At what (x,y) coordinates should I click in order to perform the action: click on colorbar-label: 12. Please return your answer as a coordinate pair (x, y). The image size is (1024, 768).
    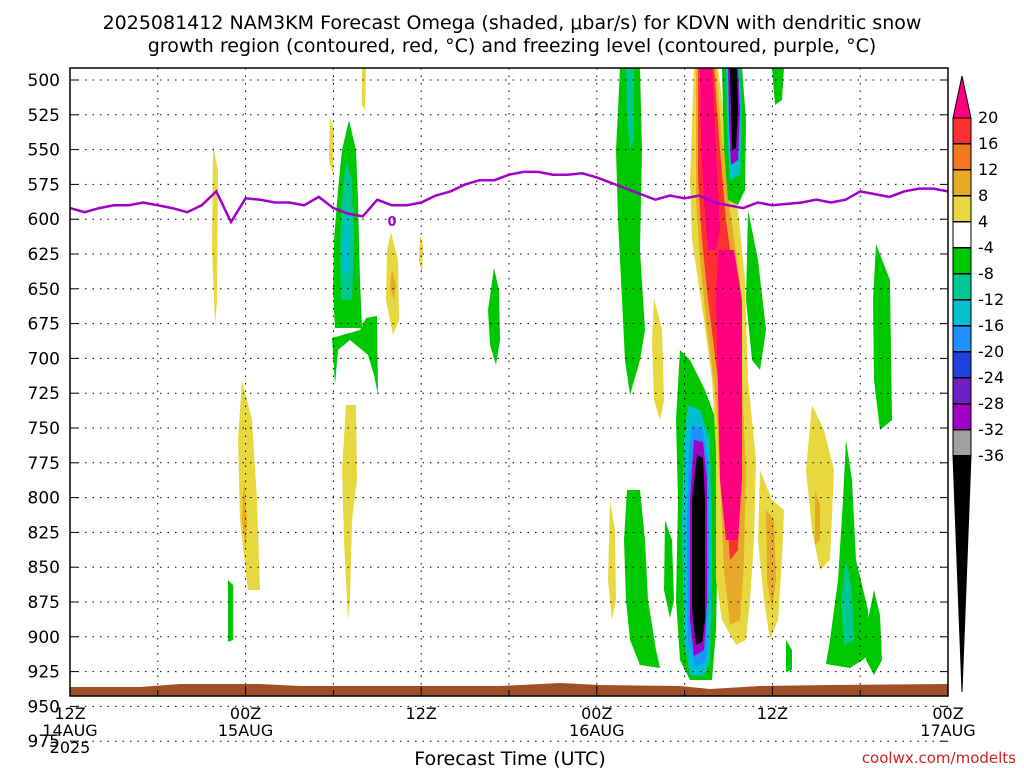
    Looking at the image, I should click on (988, 169).